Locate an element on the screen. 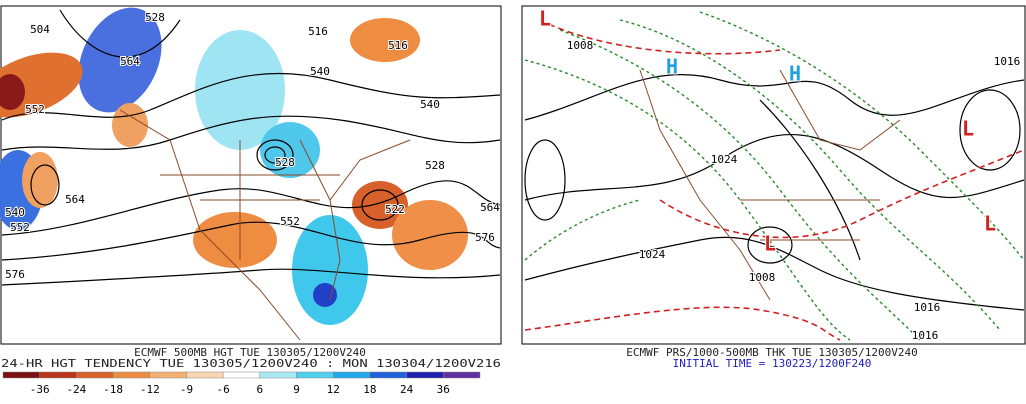  colorbar-label: -24 is located at coordinates (76, 389).